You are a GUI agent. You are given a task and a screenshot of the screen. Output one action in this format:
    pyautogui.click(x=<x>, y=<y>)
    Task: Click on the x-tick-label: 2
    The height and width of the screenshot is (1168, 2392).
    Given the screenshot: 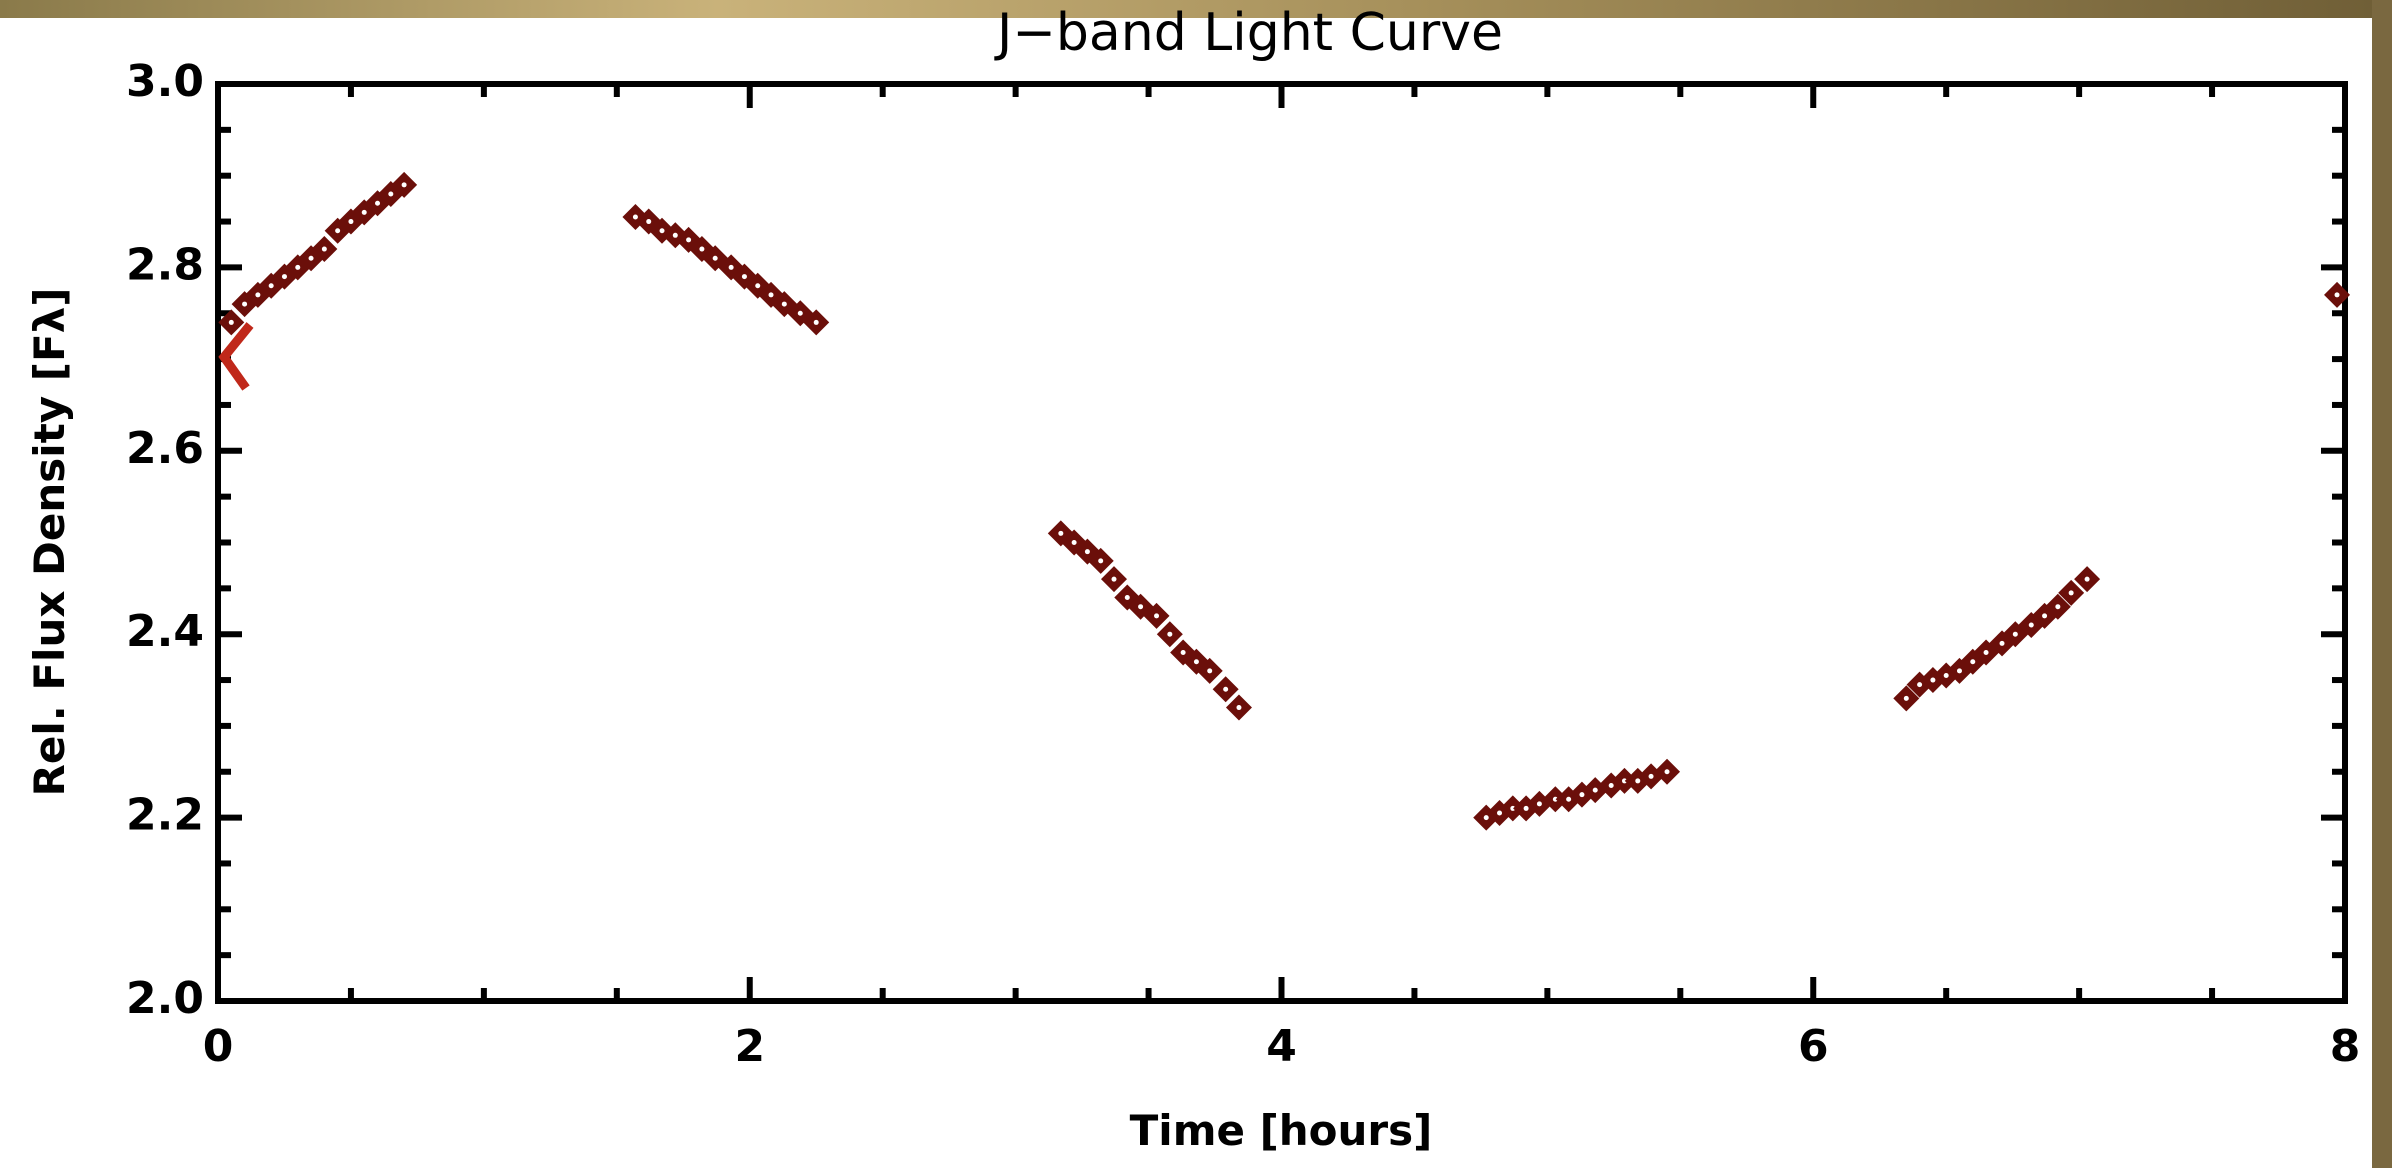 What is the action you would take?
    pyautogui.click(x=749, y=1046)
    